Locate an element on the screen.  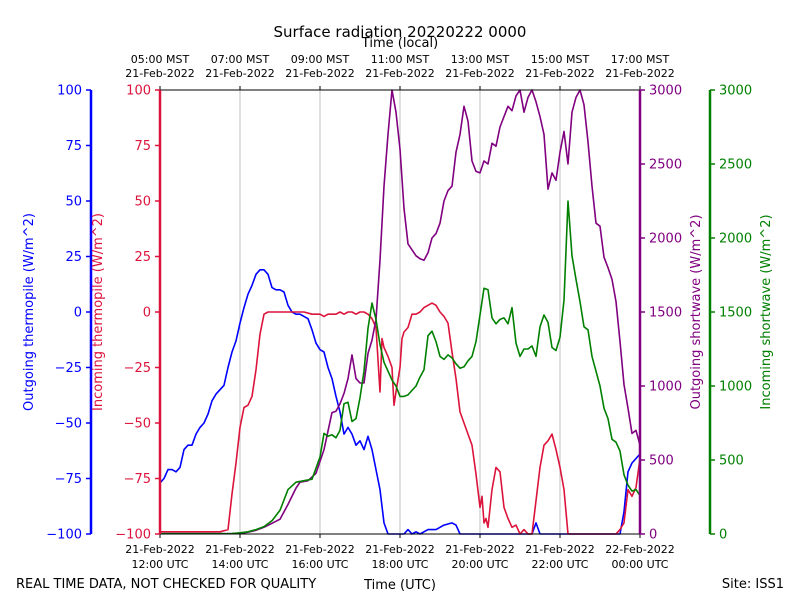
y-axis-label-ax_out_tp: Outgoing thermopile (W/m^2) is located at coordinates (29, 312).